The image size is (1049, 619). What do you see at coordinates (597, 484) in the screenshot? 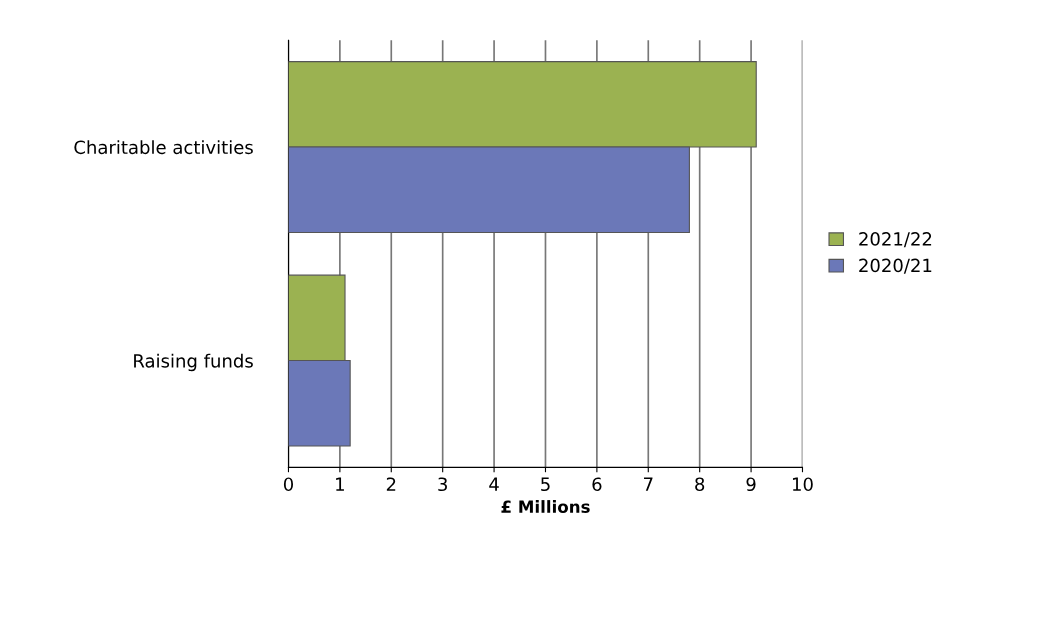
I see `x-tick-label: 6` at bounding box center [597, 484].